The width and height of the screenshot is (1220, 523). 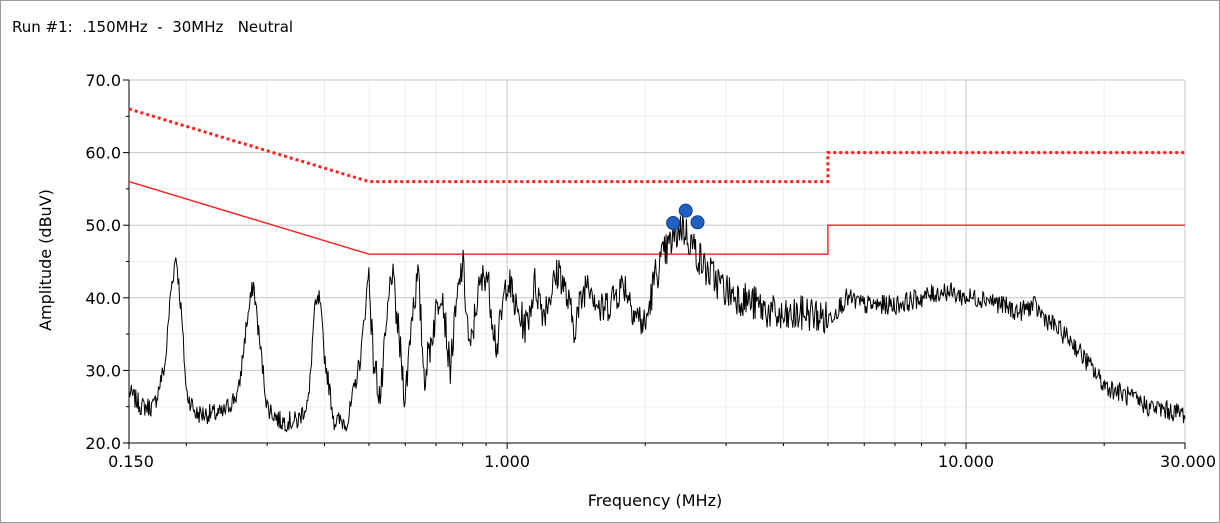 What do you see at coordinates (131, 461) in the screenshot?
I see `x-tick-label: 0.150` at bounding box center [131, 461].